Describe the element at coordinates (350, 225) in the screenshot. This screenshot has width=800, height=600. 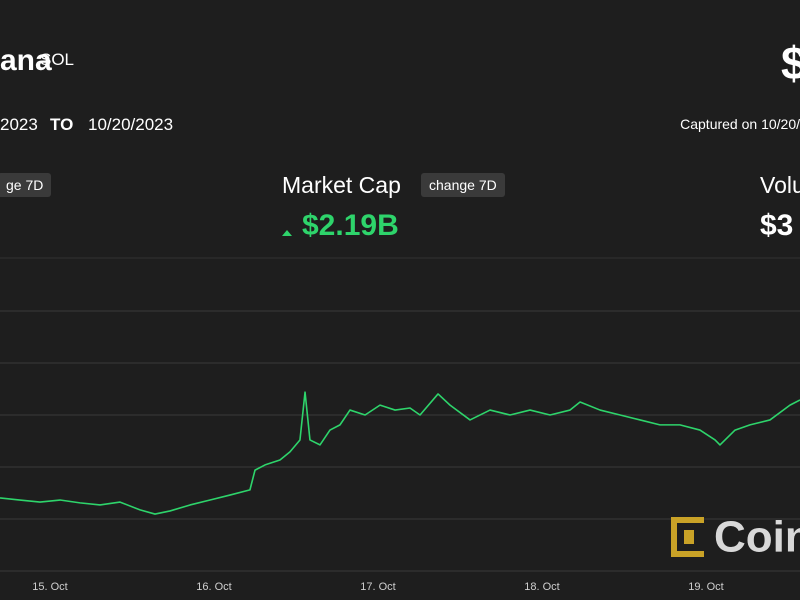
I see `stat-value: $2.19B` at that location.